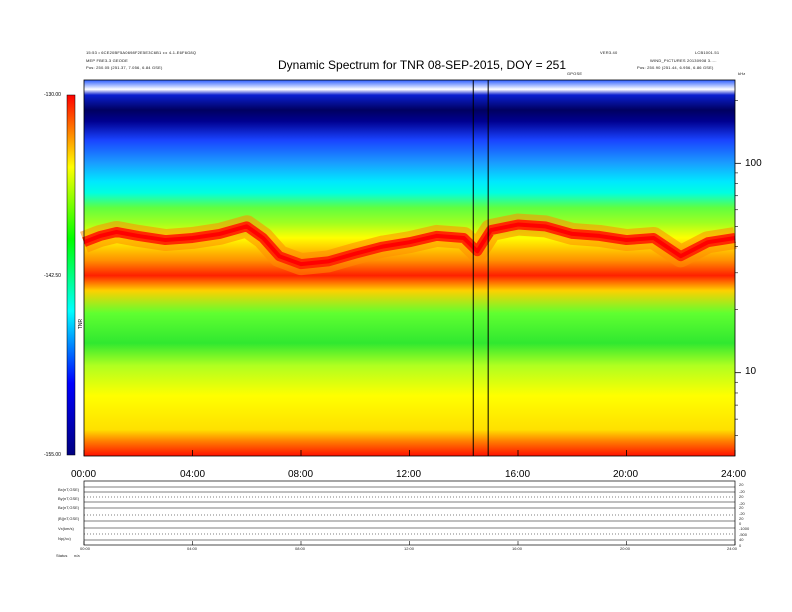 The width and height of the screenshot is (792, 612). What do you see at coordinates (742, 503) in the screenshot?
I see `panel-right-tick-4: -20` at bounding box center [742, 503].